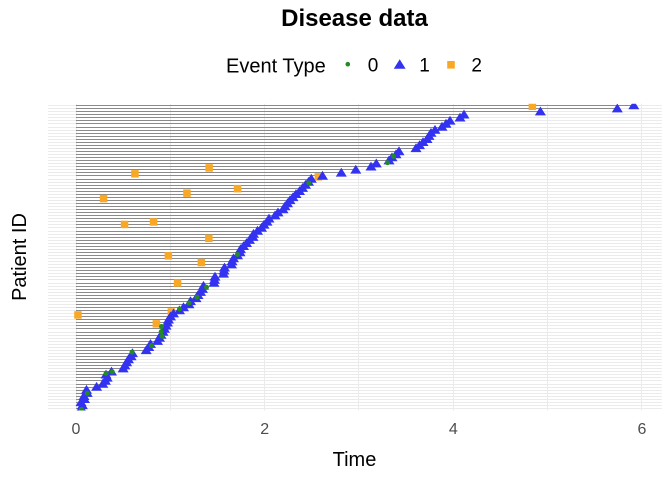 The width and height of the screenshot is (672, 485). Describe the element at coordinates (453, 429) in the screenshot. I see `svg-text: 4` at that location.